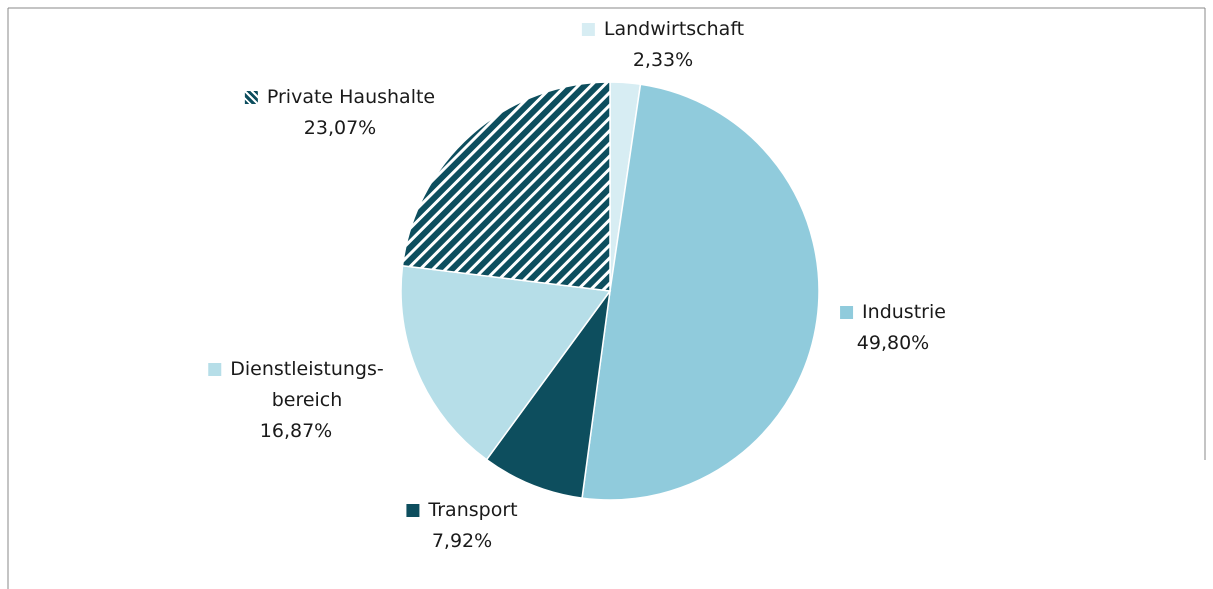 The height and width of the screenshot is (589, 1213). What do you see at coordinates (340, 128) in the screenshot?
I see `value-label: 23,07%` at bounding box center [340, 128].